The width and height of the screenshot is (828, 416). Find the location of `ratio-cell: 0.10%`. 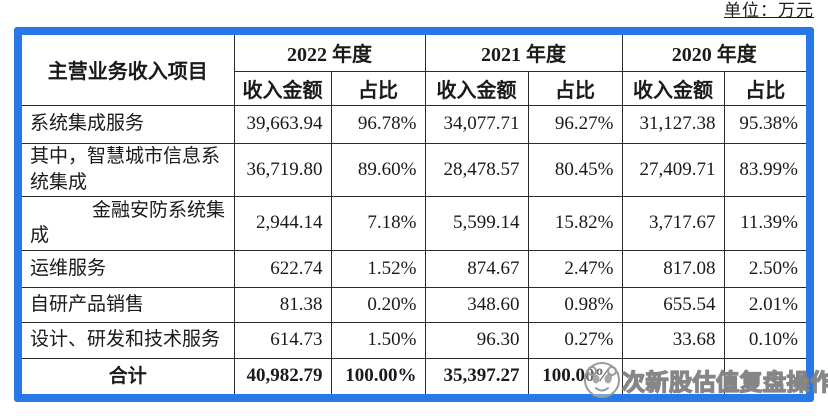

ratio-cell: 0.10% is located at coordinates (764, 340).